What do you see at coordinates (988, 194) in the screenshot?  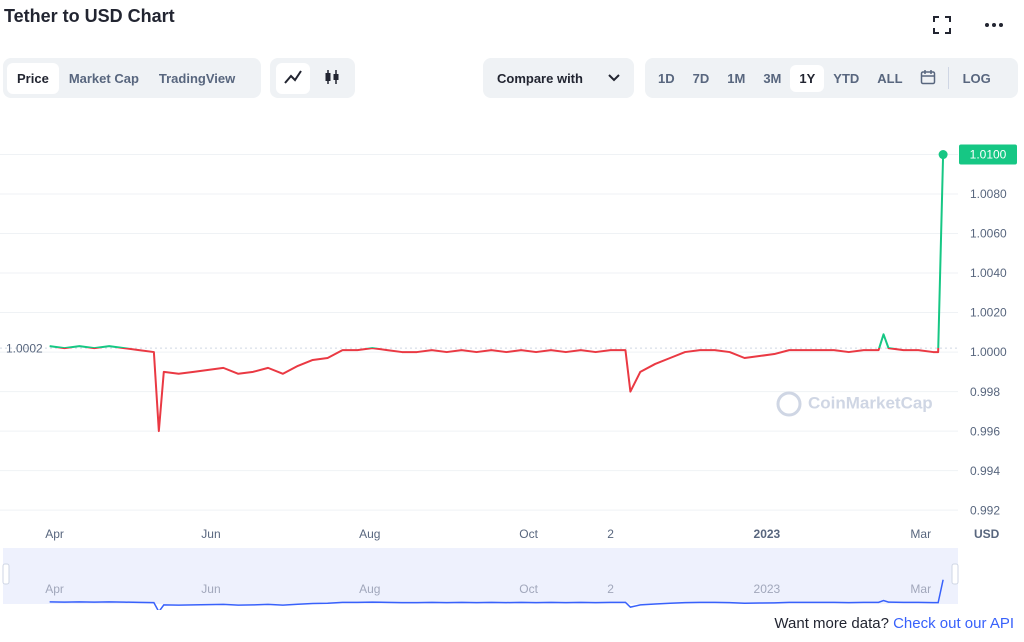 I see `y-tick-label: 1.0080` at bounding box center [988, 194].